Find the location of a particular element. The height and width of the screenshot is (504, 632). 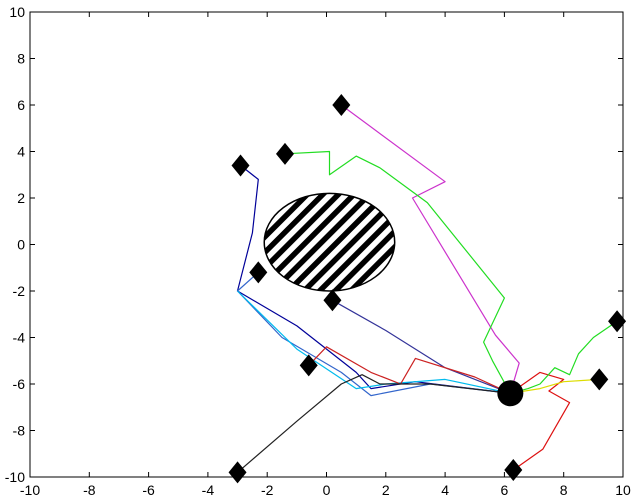

x-tick-label: 0 is located at coordinates (327, 490).